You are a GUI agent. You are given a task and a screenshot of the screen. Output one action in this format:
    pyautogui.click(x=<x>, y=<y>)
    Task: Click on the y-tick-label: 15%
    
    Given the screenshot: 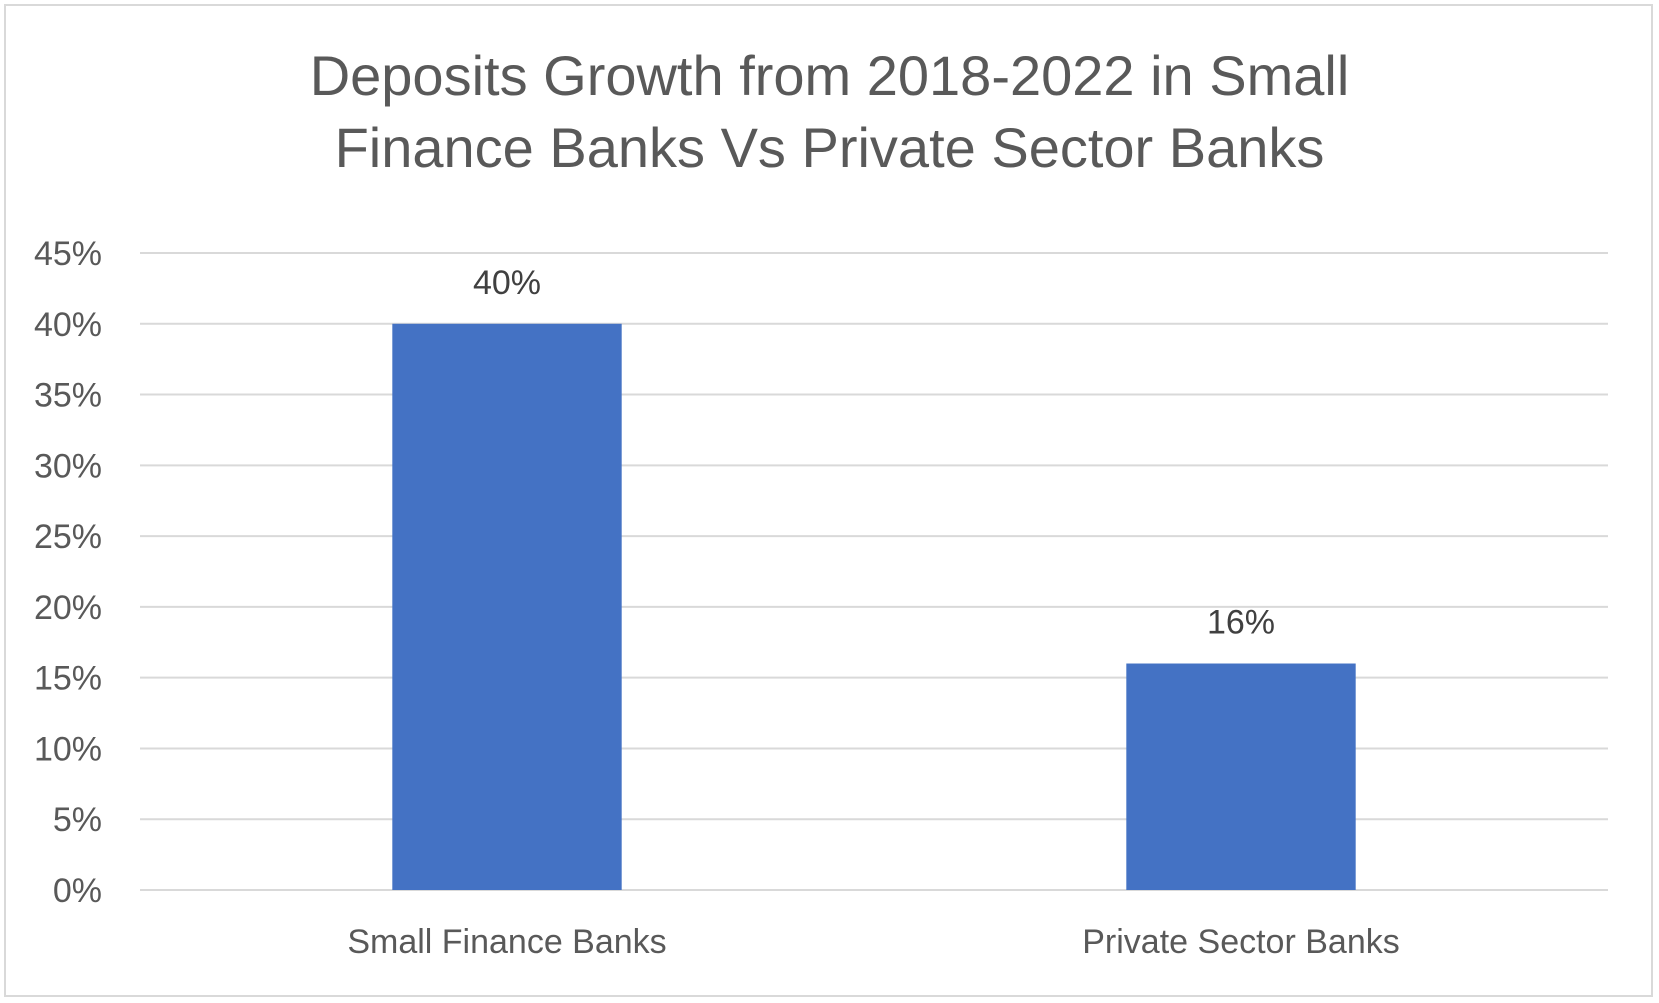 What is the action you would take?
    pyautogui.click(x=68, y=679)
    